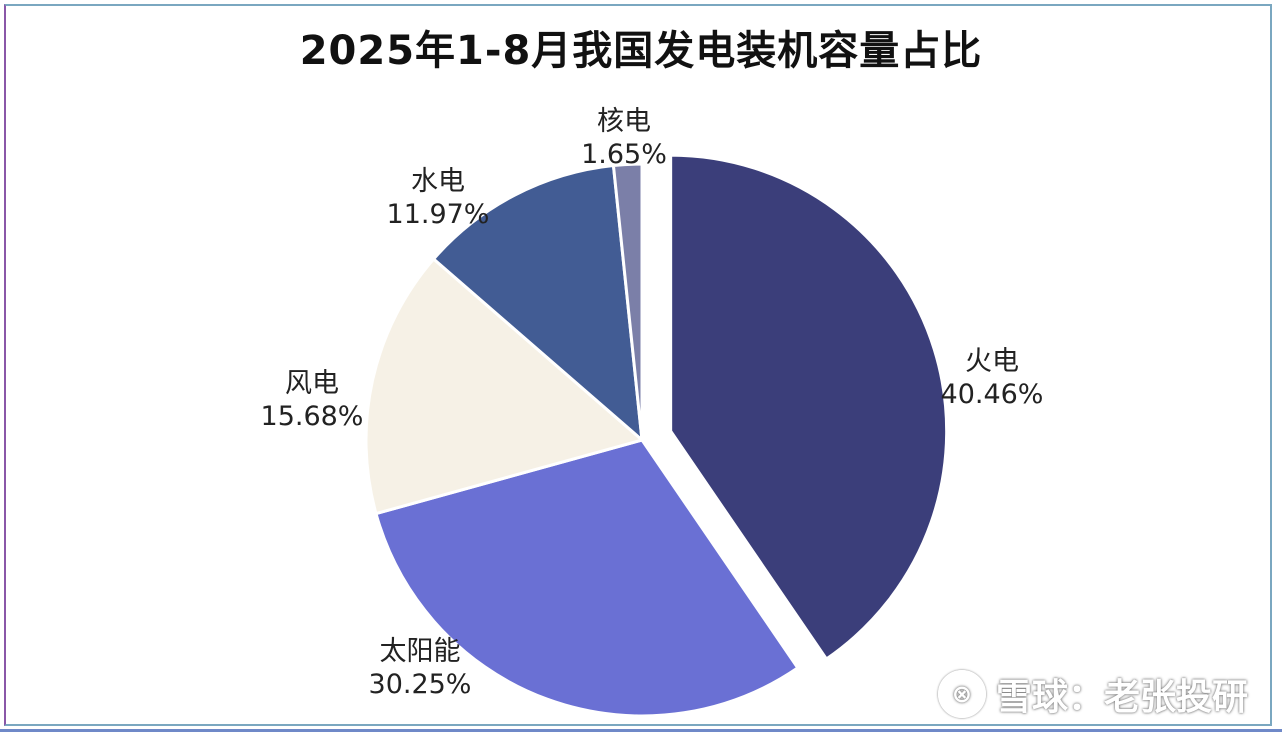 Image resolution: width=1282 pixels, height=738 pixels. Describe the element at coordinates (1121, 697) in the screenshot. I see `watermark-text: 雪球：老张投研` at that location.